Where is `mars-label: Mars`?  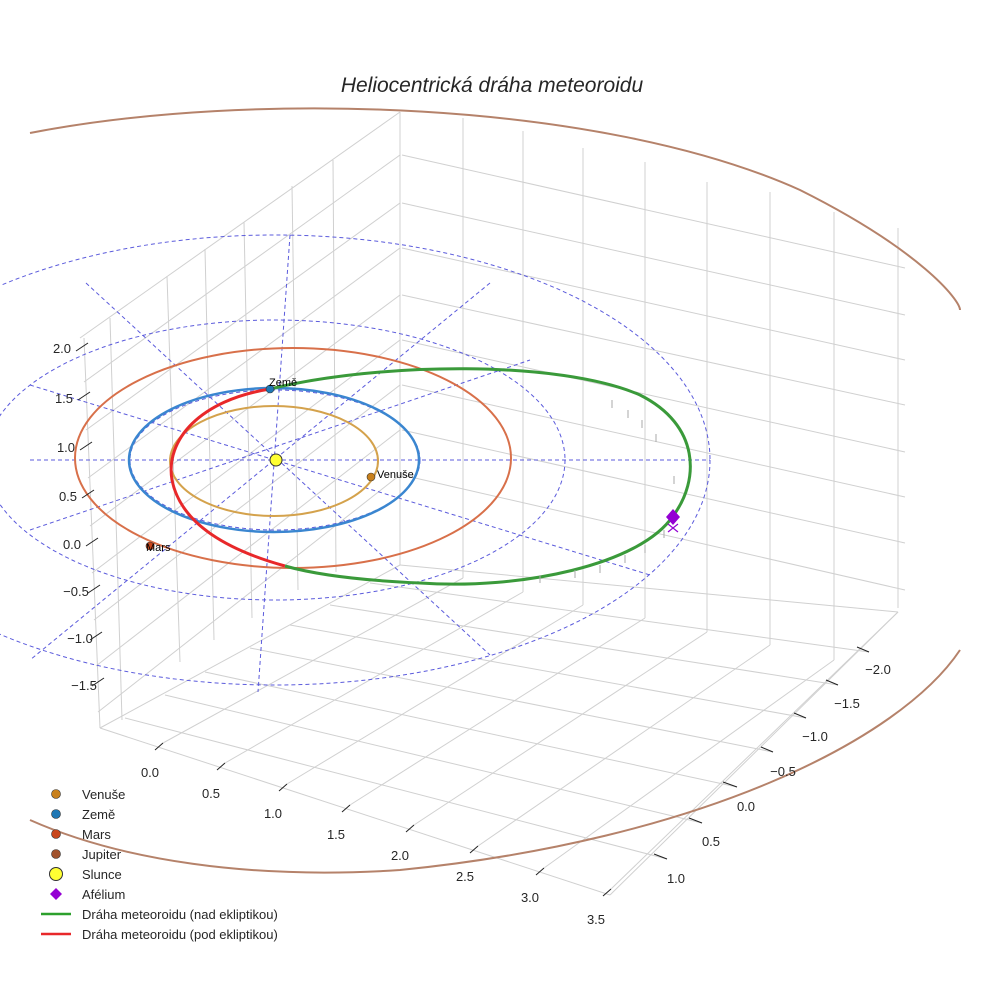
mars-label: Mars is located at coordinates (158, 548).